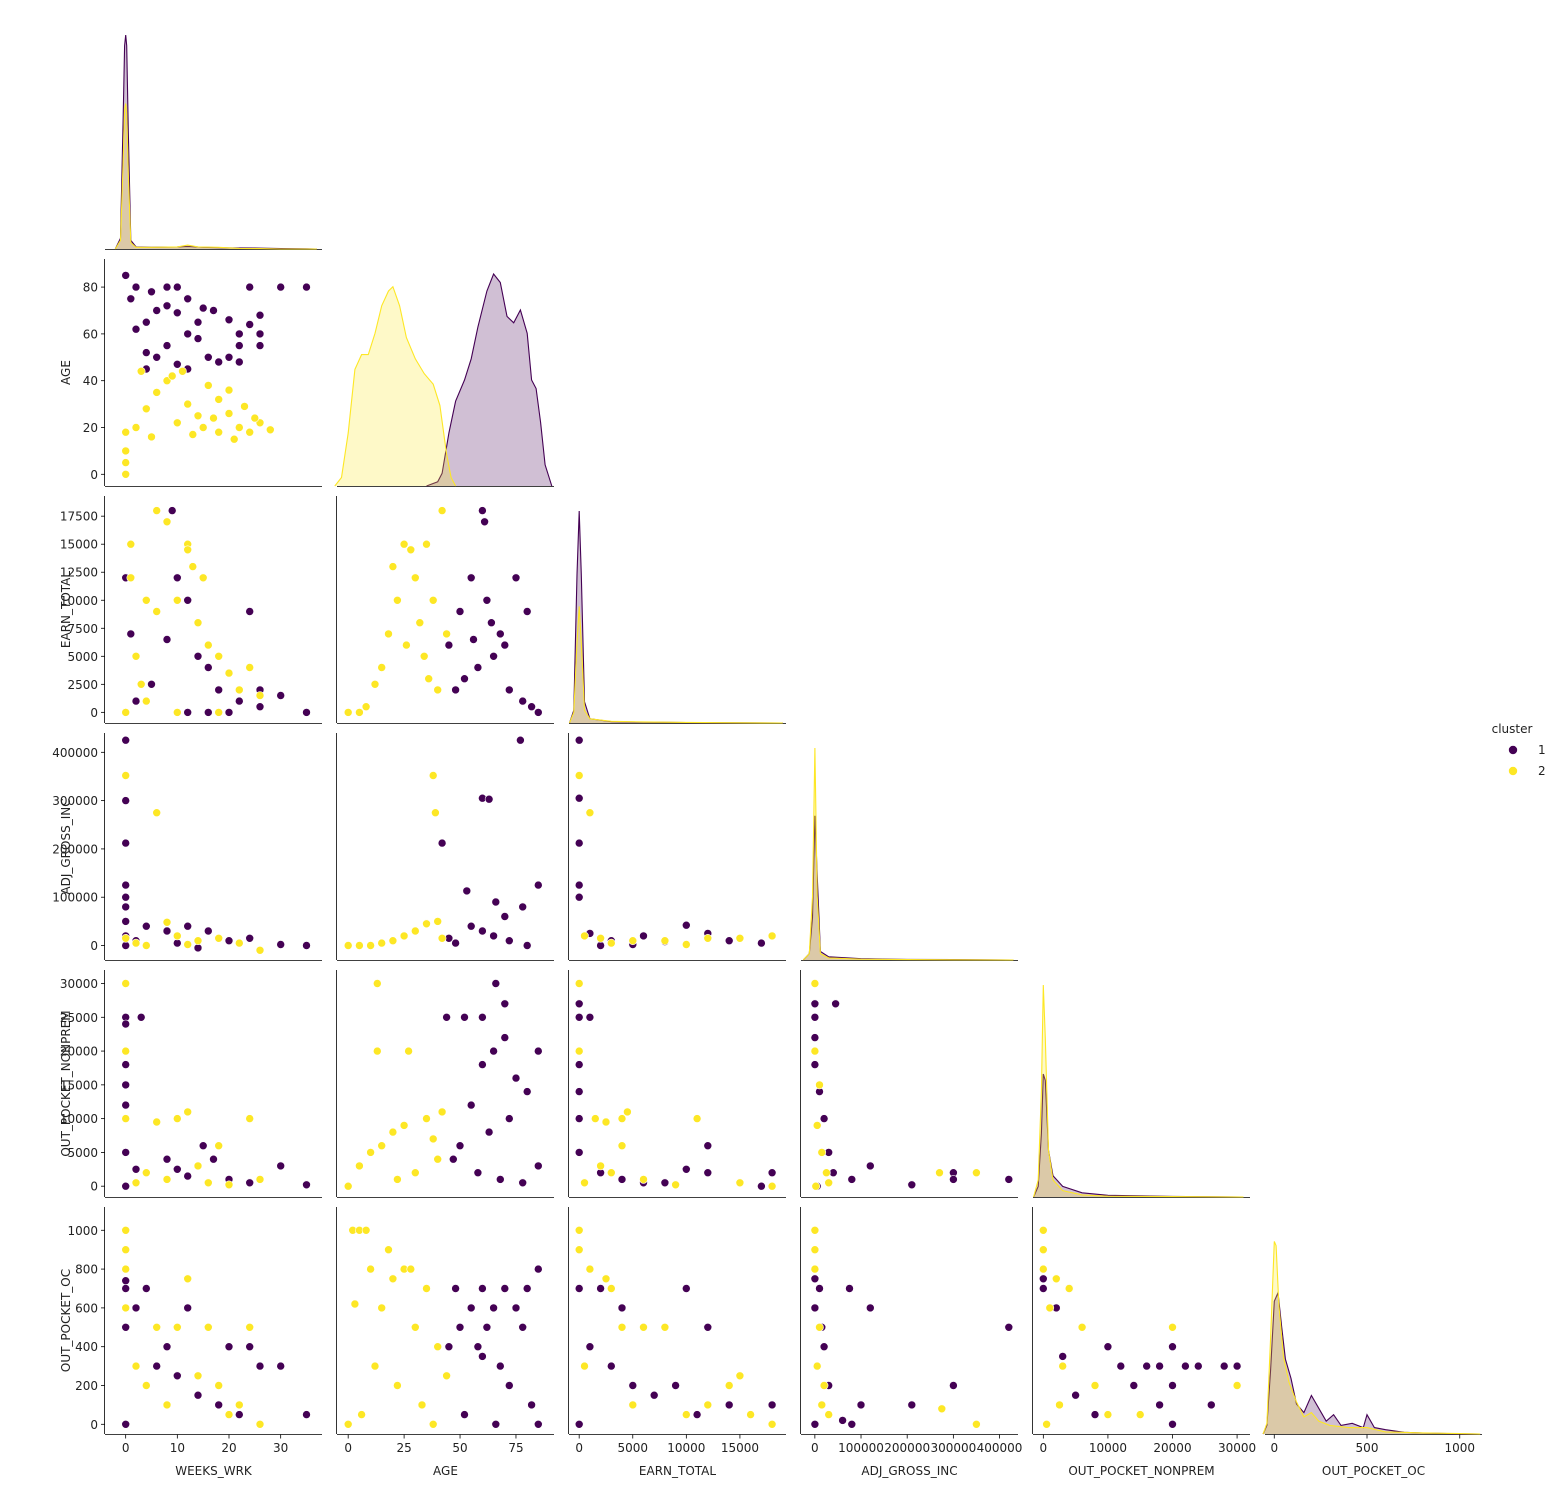  I want to click on y-tick-label: 600, so click(86, 1308).